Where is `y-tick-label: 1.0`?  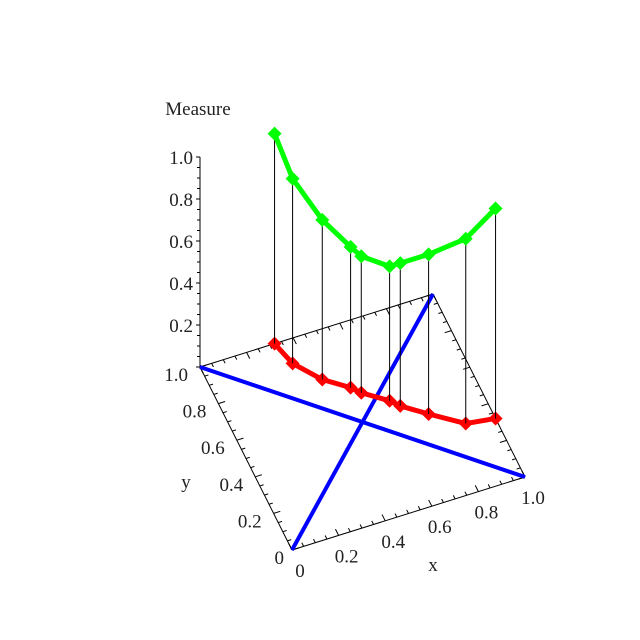
y-tick-label: 1.0 is located at coordinates (176, 375).